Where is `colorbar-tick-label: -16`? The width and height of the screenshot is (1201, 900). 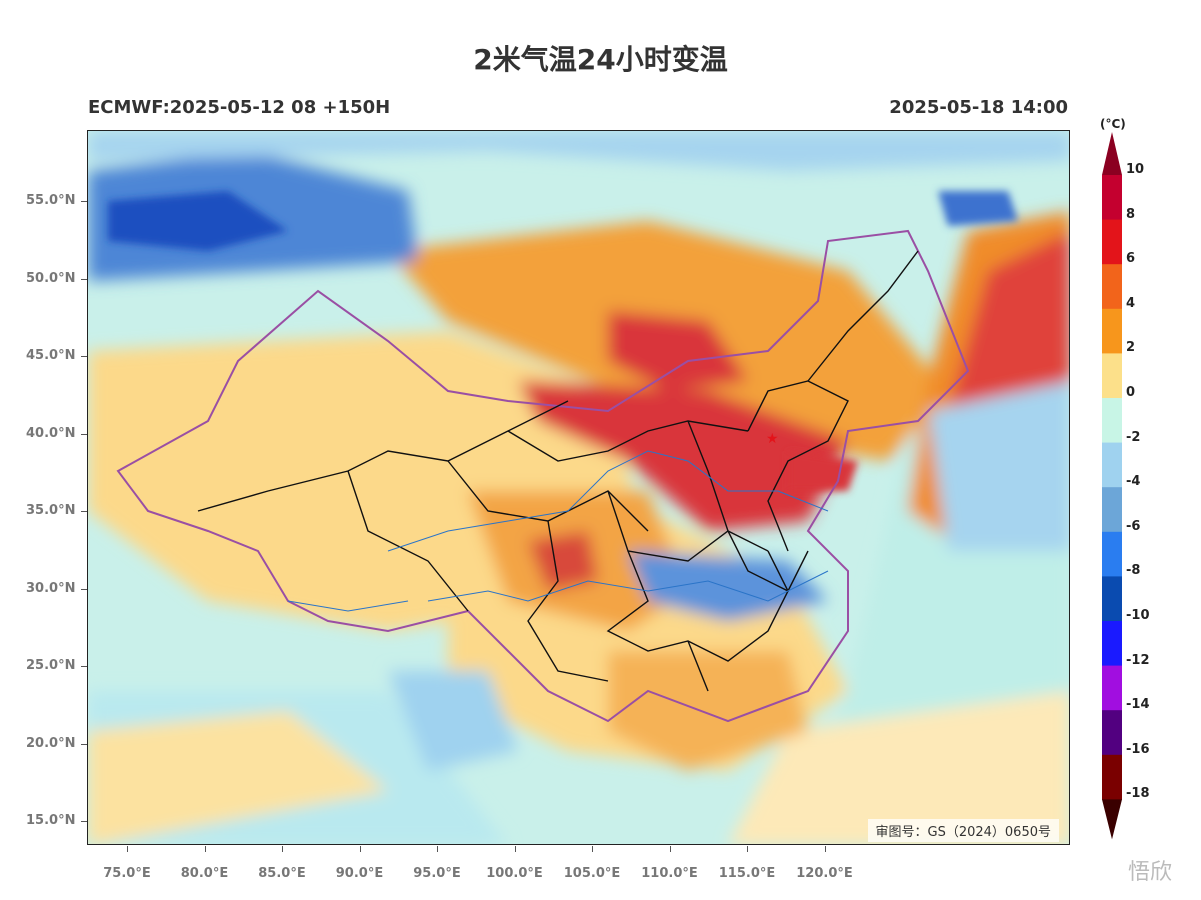
colorbar-tick-label: -16 is located at coordinates (1138, 749).